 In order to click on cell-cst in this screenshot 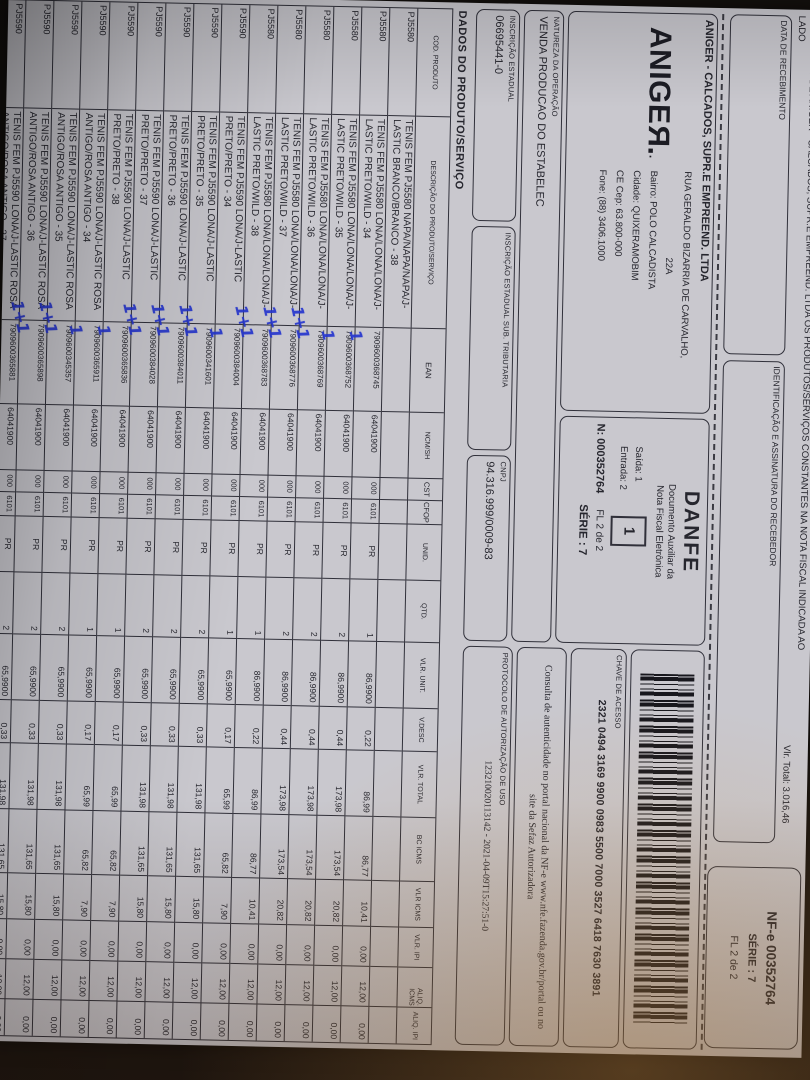, I will do `click(394, 489)`.